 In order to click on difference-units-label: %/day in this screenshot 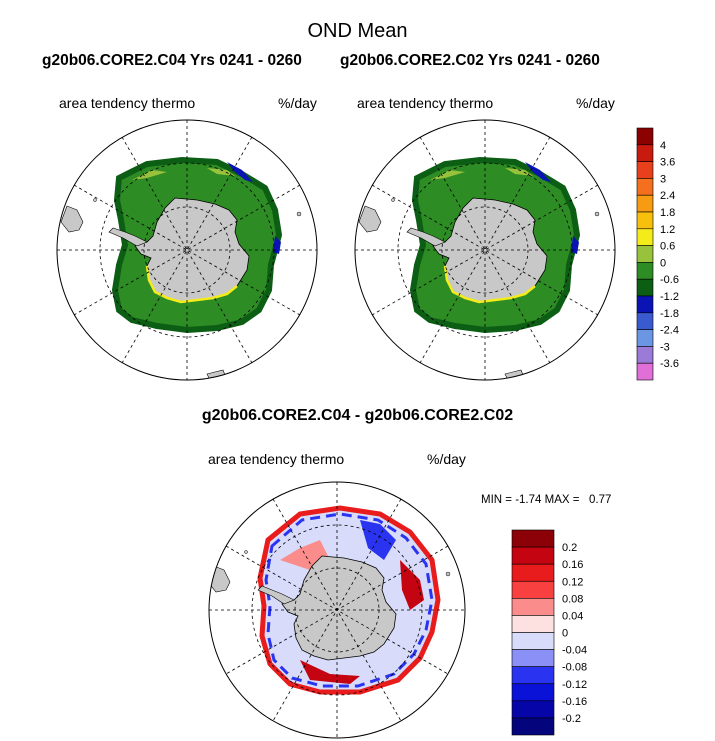, I will do `click(446, 459)`.